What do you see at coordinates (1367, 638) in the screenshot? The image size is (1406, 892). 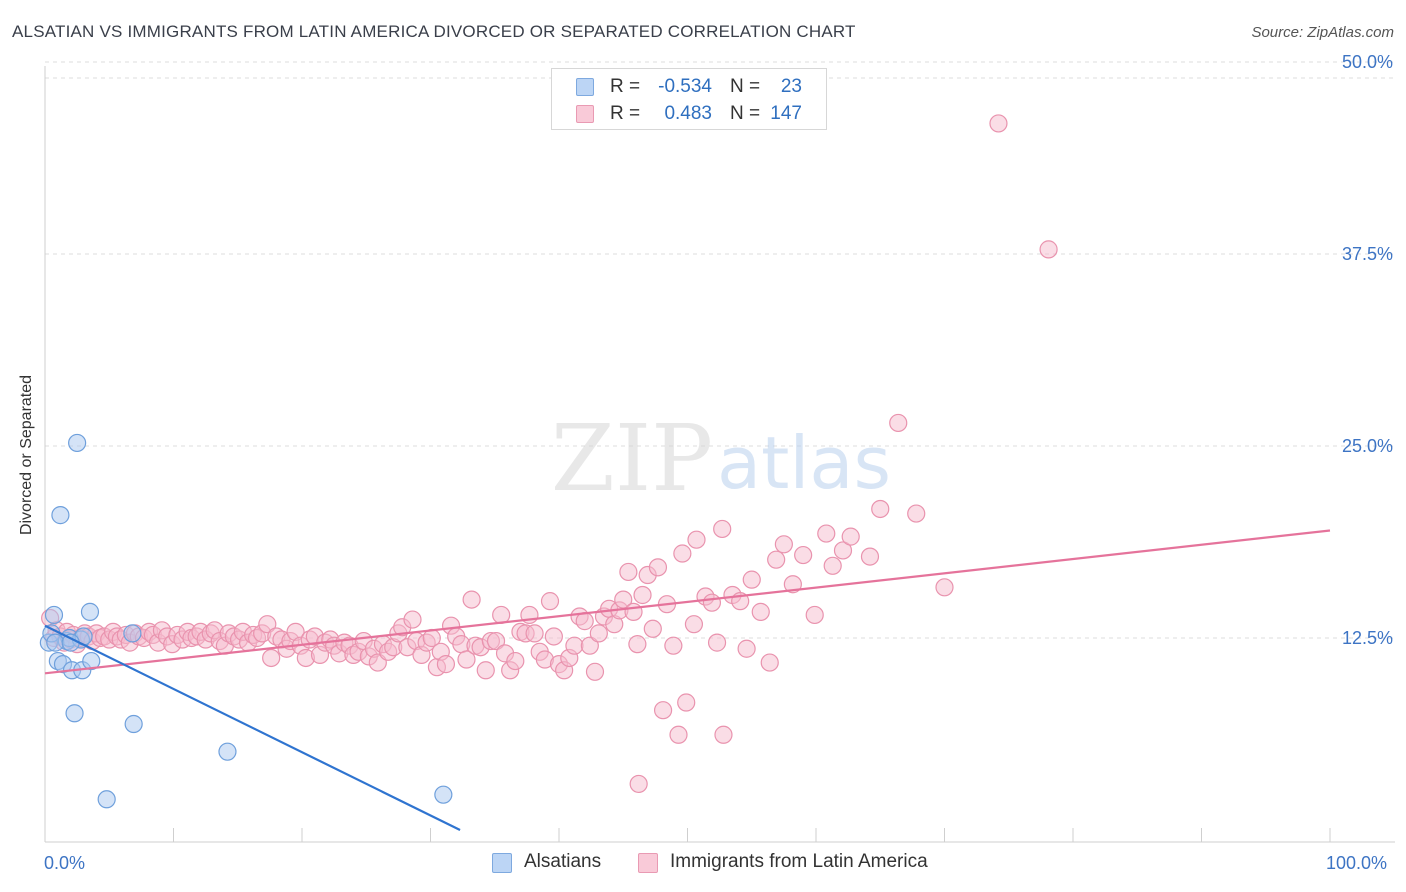 I see `y-tick-label-0: 12.5%` at bounding box center [1367, 638].